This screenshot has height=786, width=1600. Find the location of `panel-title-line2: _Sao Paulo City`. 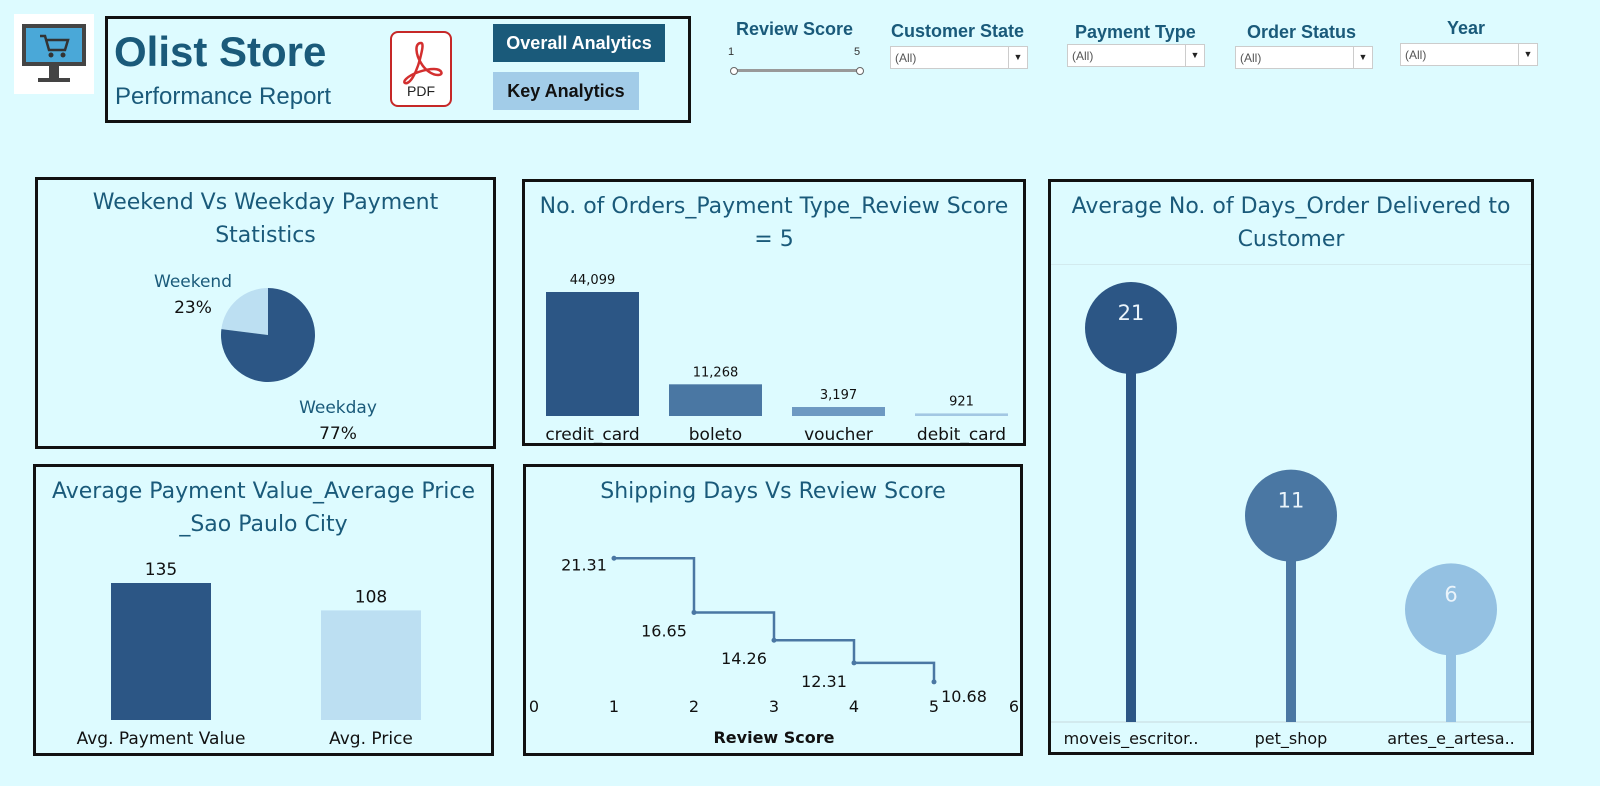

panel-title-line2: _Sao Paulo City is located at coordinates (263, 524).